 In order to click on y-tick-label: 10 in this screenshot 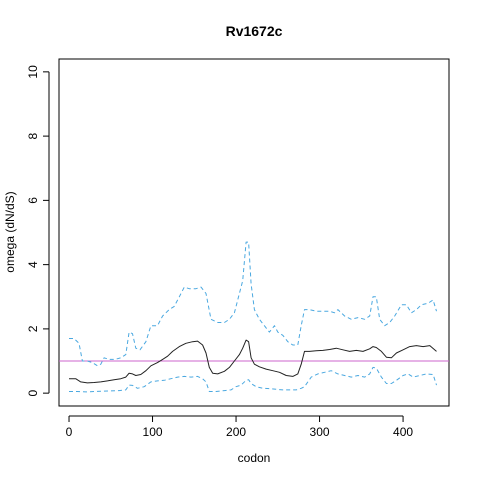, I will do `click(33, 72)`.